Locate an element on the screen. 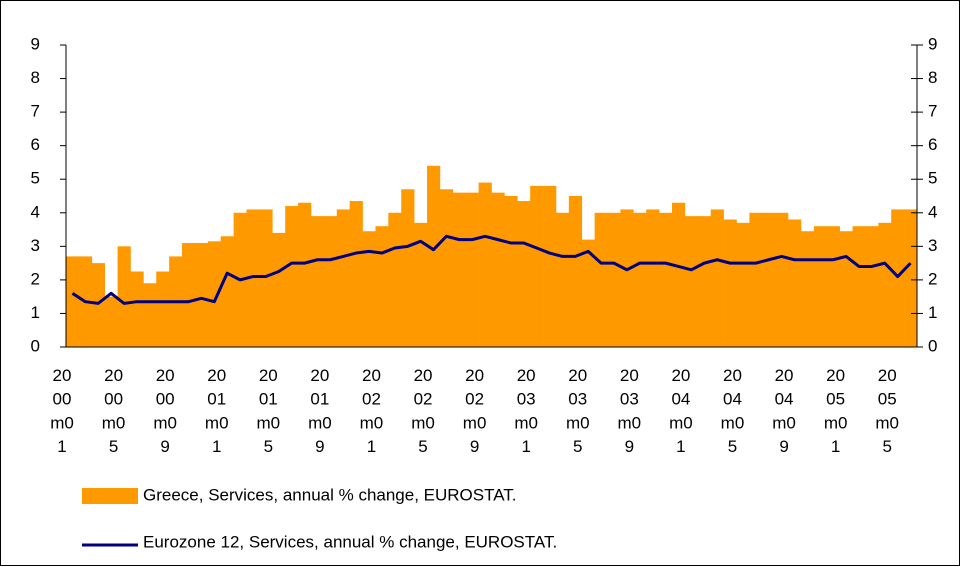 The image size is (961, 567). y2-tick-label: 5 is located at coordinates (932, 178).